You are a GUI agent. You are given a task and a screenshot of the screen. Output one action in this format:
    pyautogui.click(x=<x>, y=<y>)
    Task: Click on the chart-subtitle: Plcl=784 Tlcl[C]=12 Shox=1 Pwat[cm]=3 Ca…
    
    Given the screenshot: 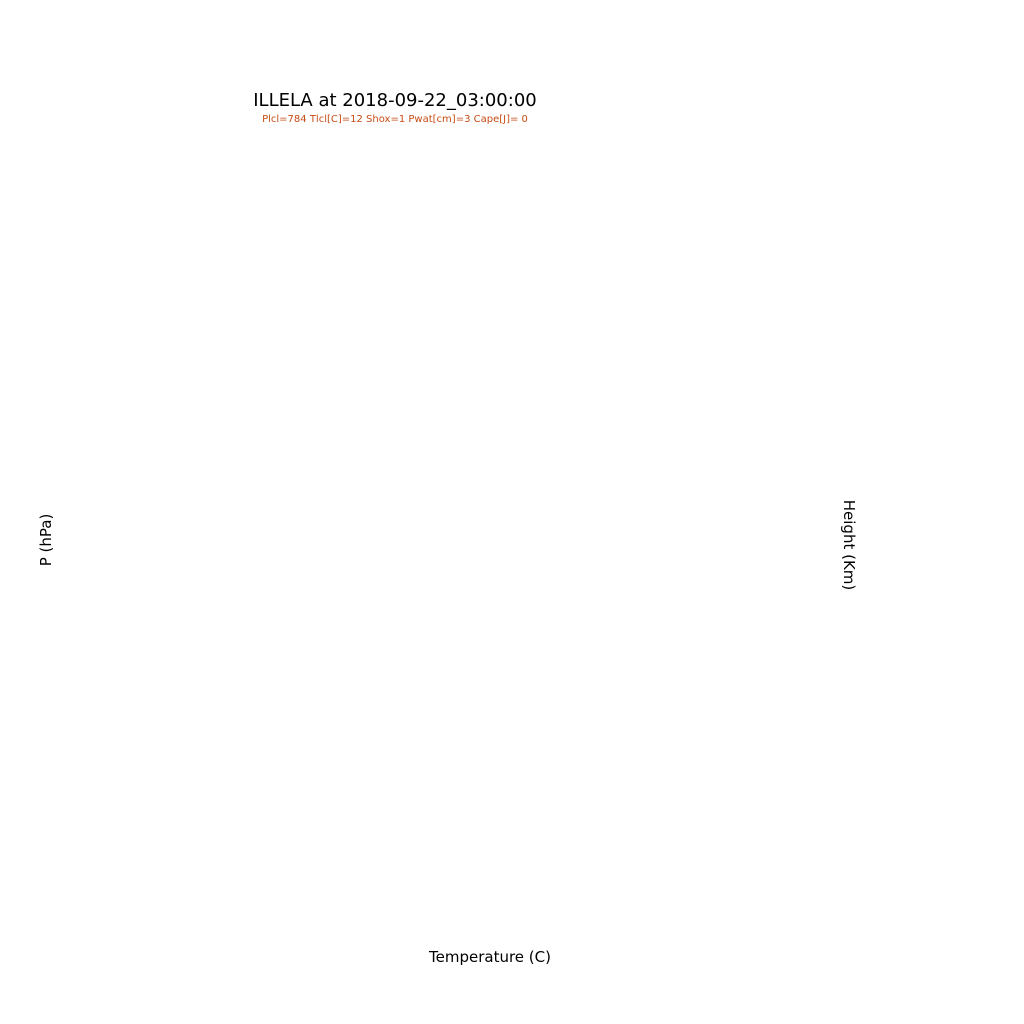 What is the action you would take?
    pyautogui.click(x=395, y=119)
    